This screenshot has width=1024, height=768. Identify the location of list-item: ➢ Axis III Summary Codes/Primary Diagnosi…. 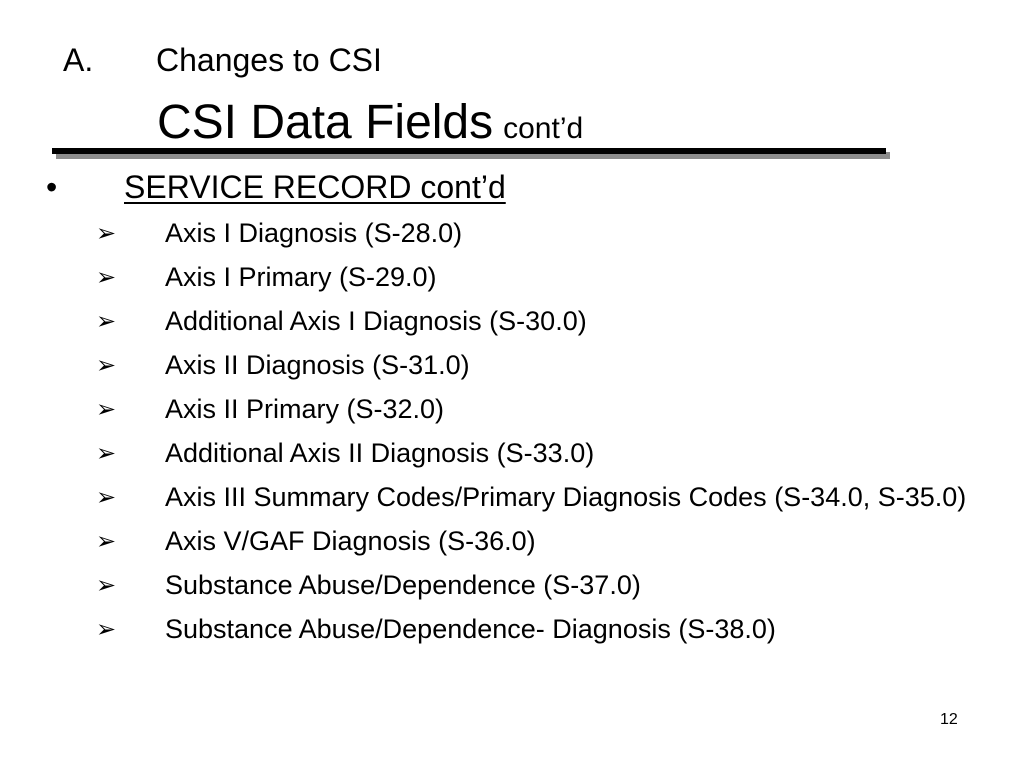
(536, 497).